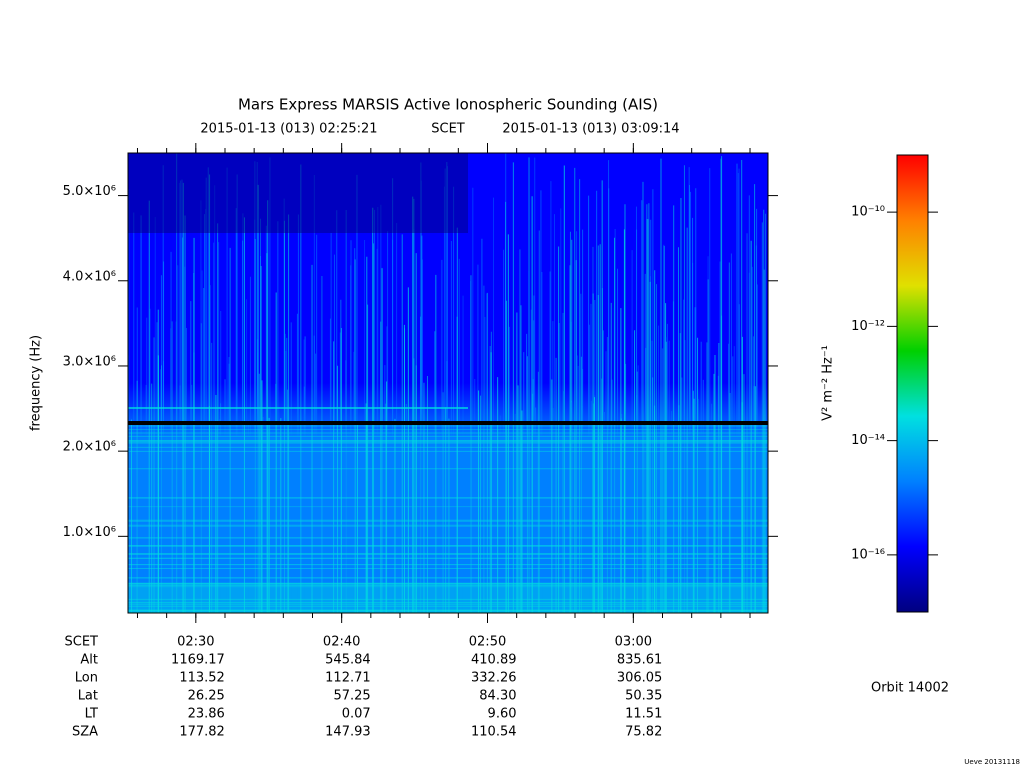  Describe the element at coordinates (288, 129) in the screenshot. I see `start-time: 2015-01-13 (013) 02:25:21` at that location.